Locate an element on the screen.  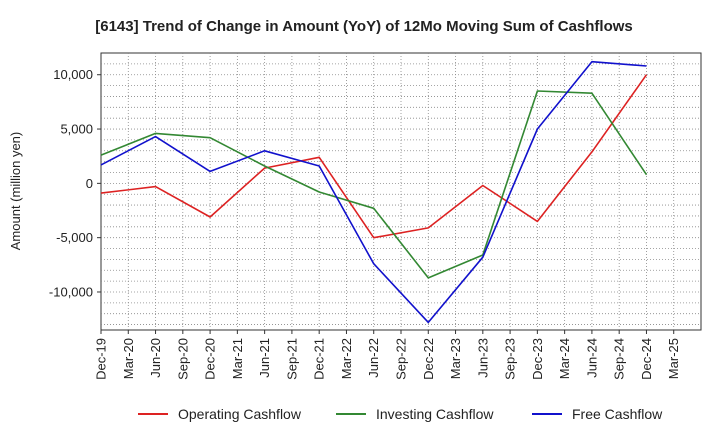
x-tick-label: Dec-22 is located at coordinates (428, 359).